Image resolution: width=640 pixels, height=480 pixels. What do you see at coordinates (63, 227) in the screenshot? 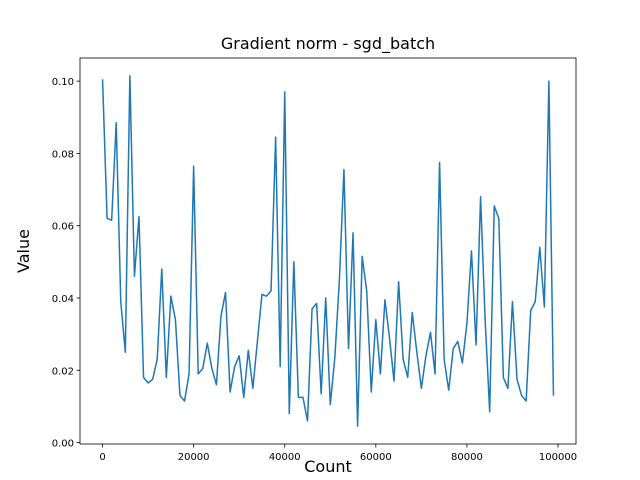
I see `y-tick-label: 0.06` at bounding box center [63, 227].